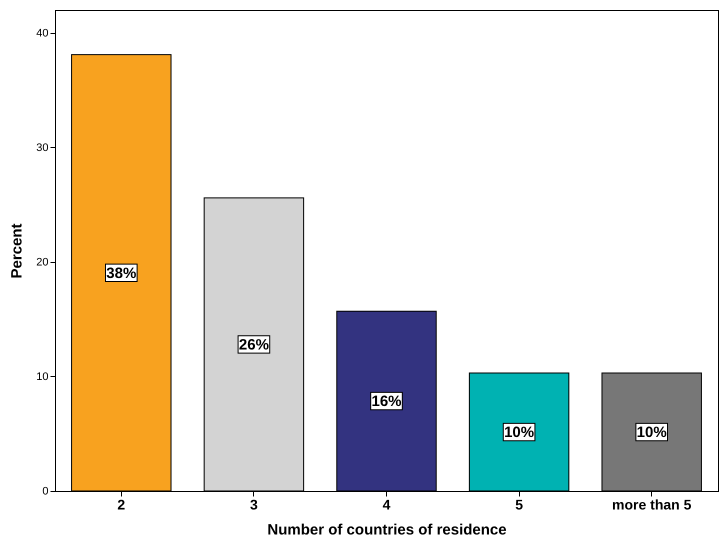 This screenshot has height=558, width=724. Describe the element at coordinates (386, 504) in the screenshot. I see `x-tick-label: 4` at that location.